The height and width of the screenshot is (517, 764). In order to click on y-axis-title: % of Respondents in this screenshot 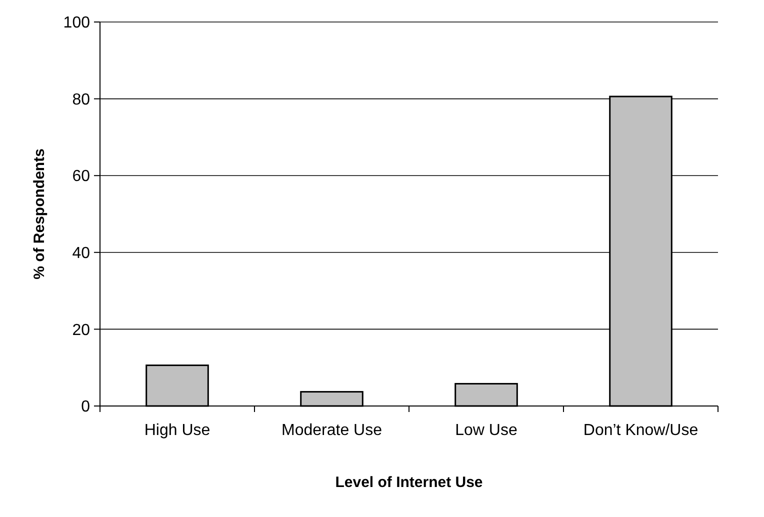, I will do `click(39, 214)`.